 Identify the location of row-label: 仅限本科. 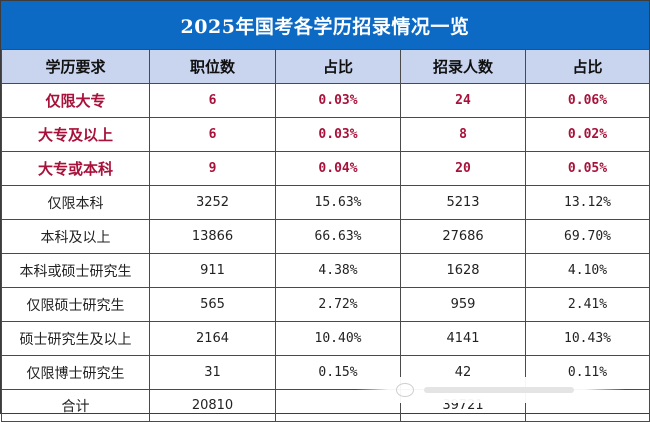
(75, 202).